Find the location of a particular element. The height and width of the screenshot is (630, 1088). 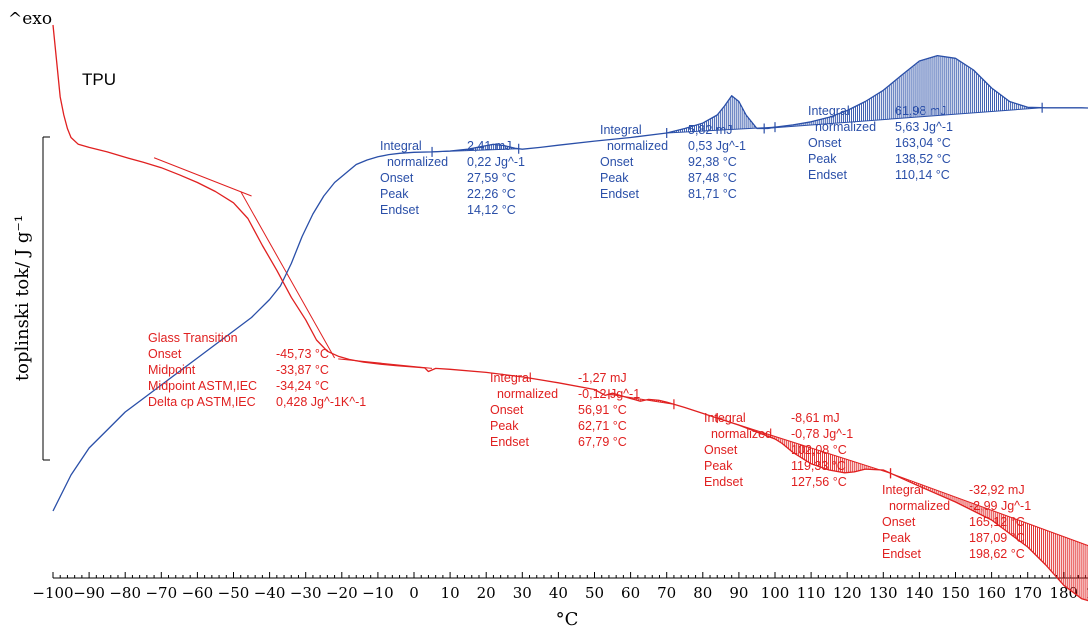

blue-annotation-value: 163,04 °C is located at coordinates (923, 143).